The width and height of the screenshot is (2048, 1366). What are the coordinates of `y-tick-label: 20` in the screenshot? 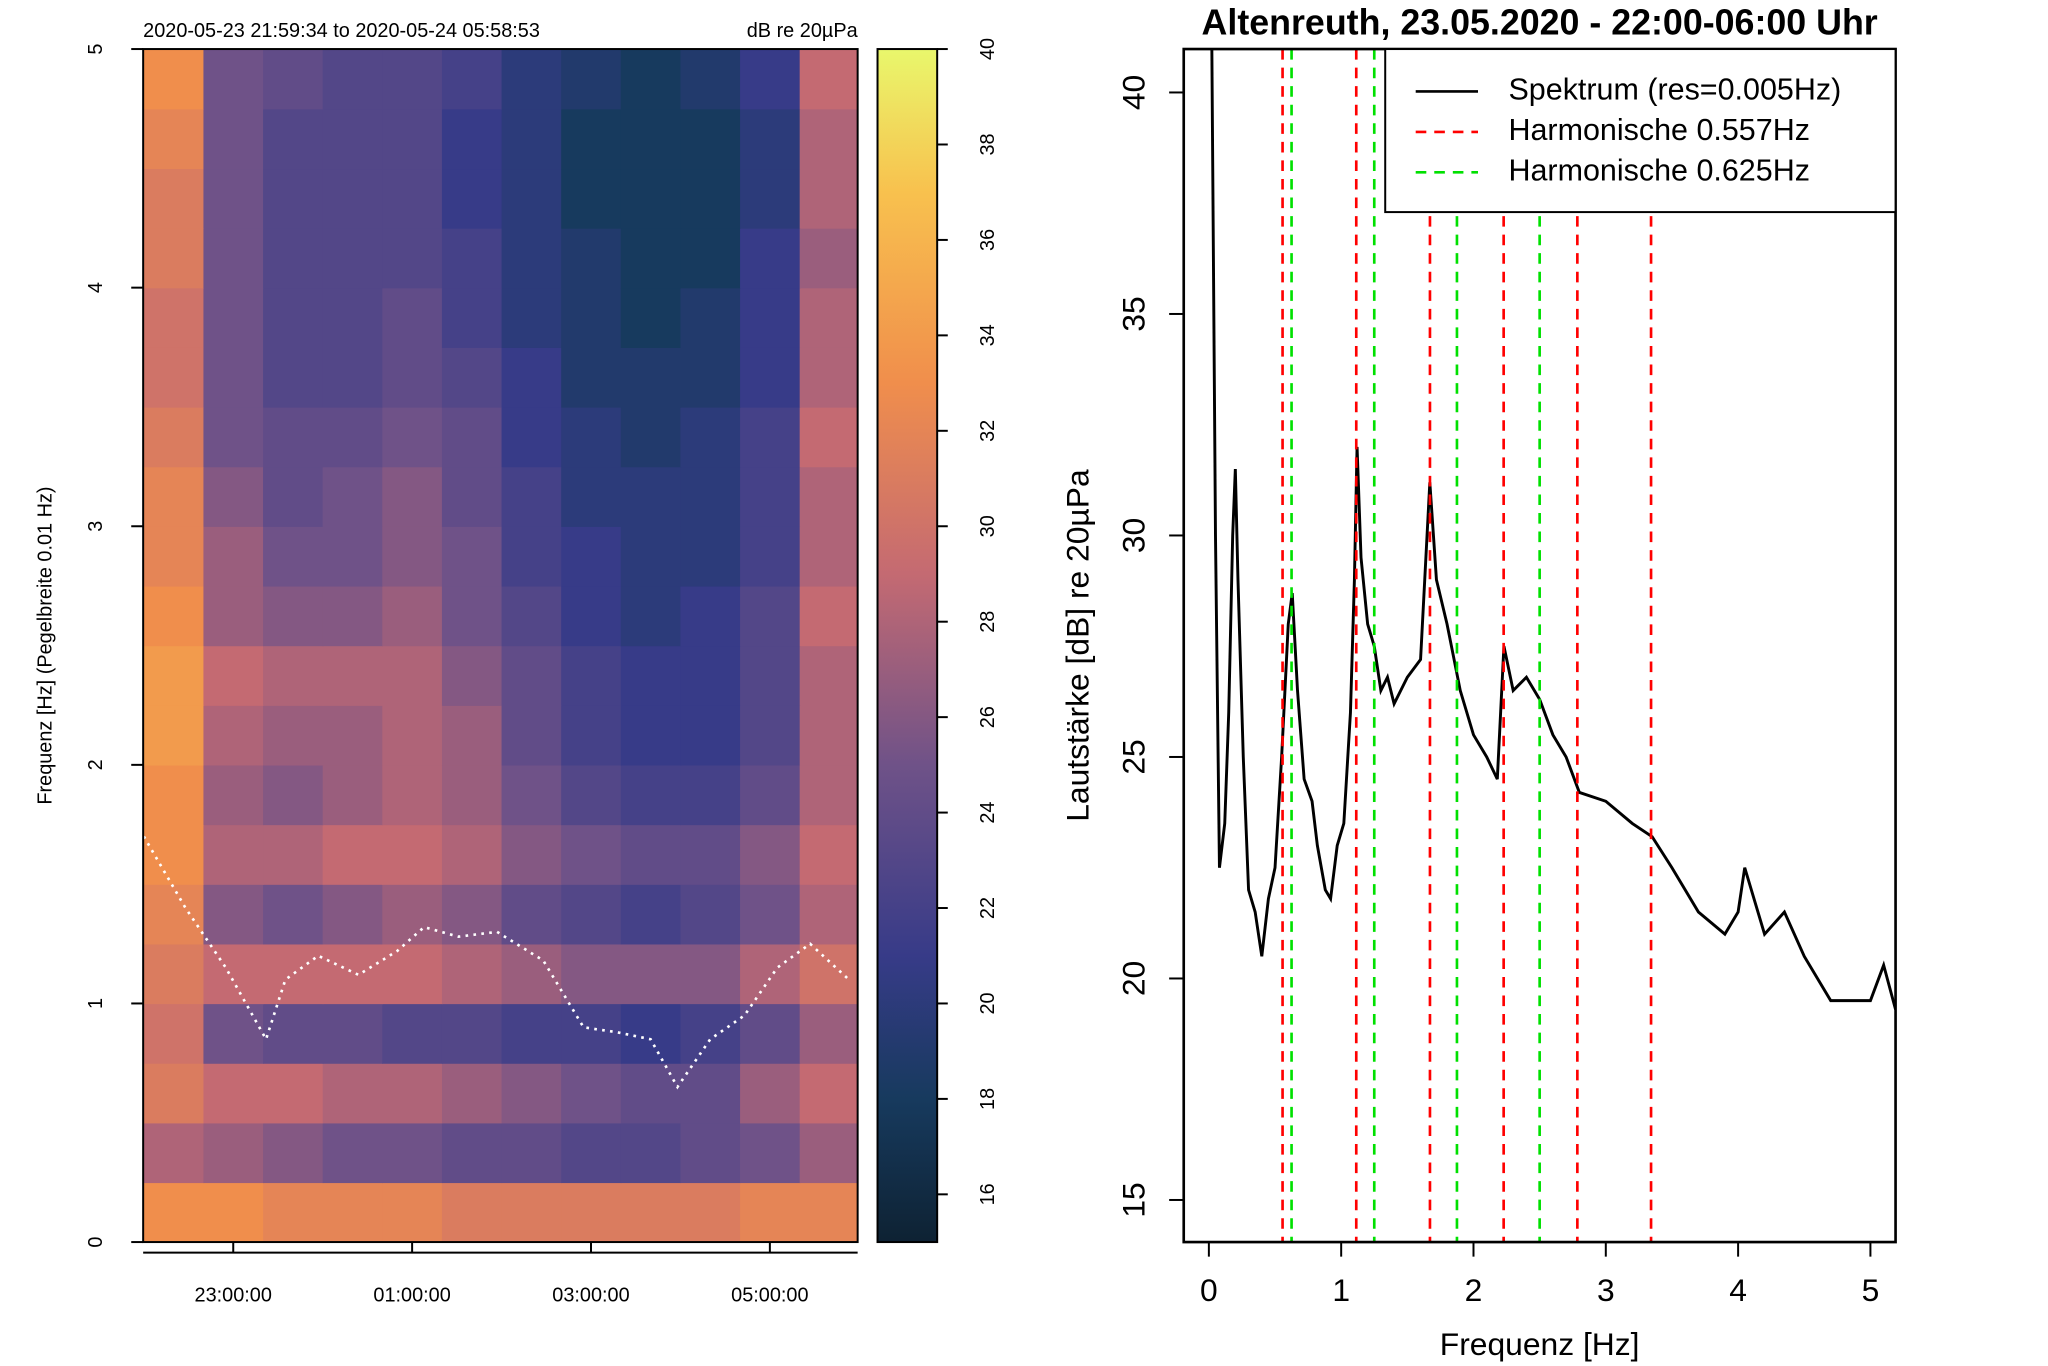 It's located at (1133, 978).